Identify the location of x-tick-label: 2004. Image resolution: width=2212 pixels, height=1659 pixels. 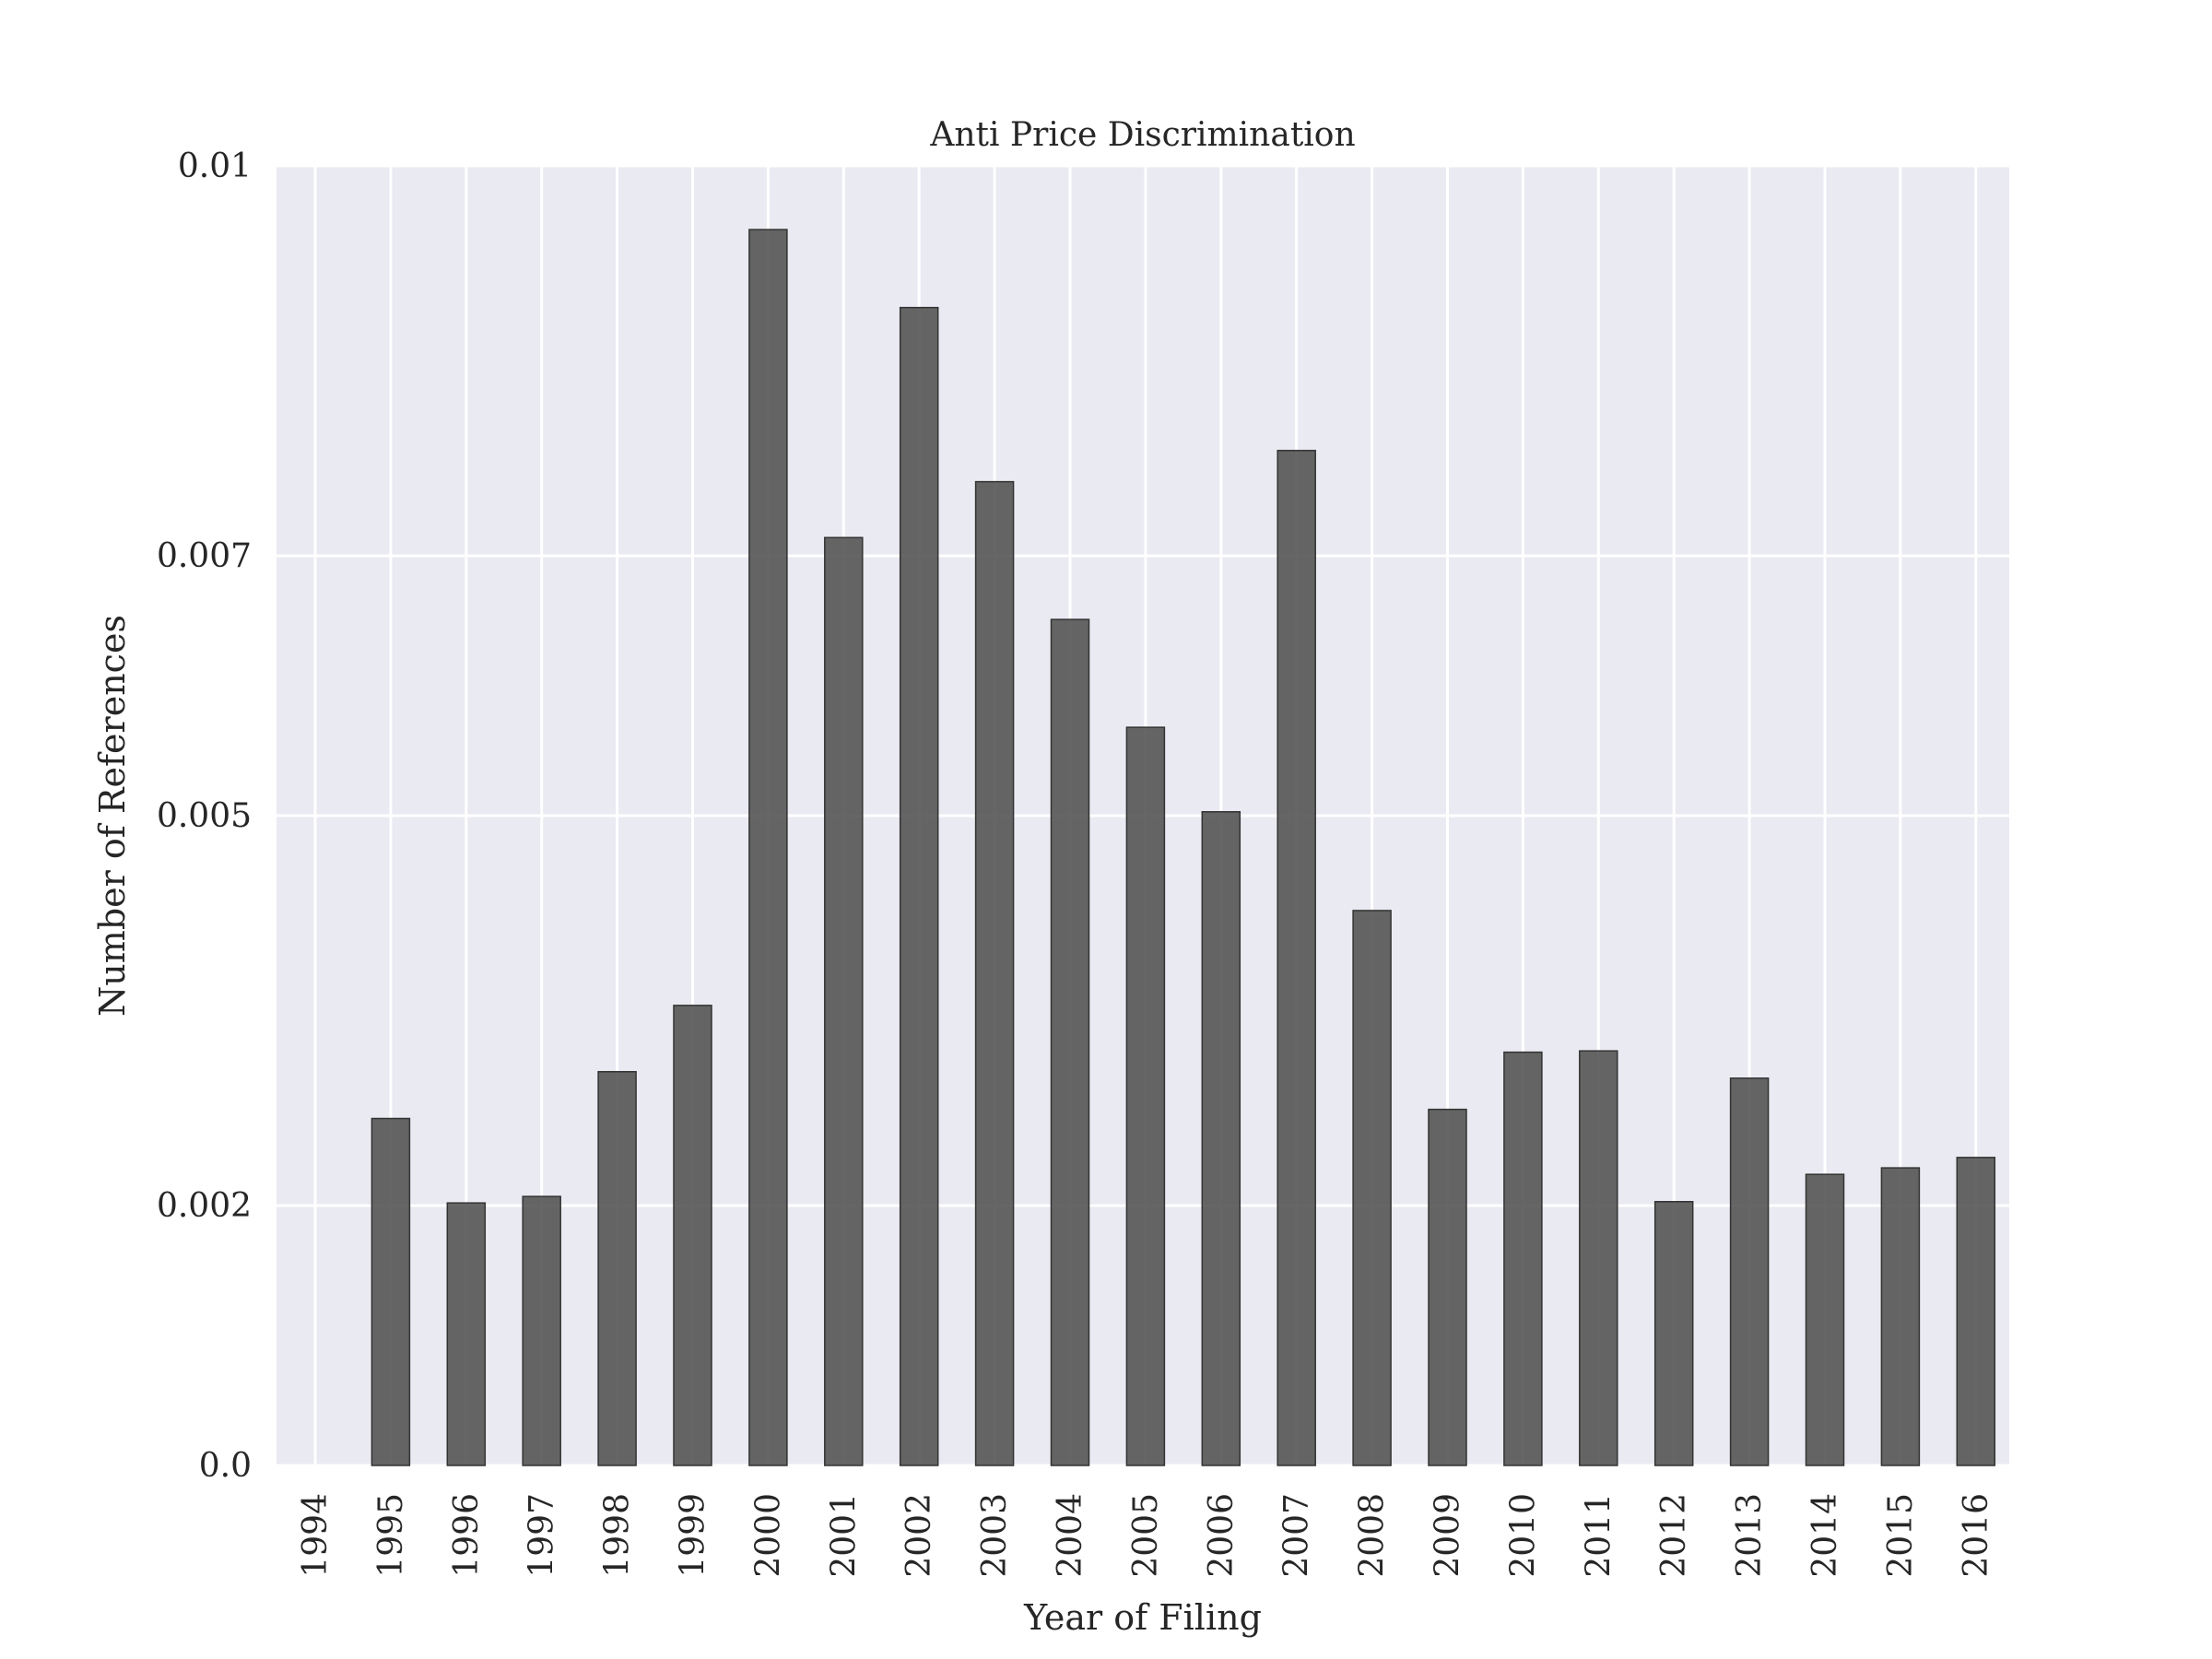
(1070, 1535).